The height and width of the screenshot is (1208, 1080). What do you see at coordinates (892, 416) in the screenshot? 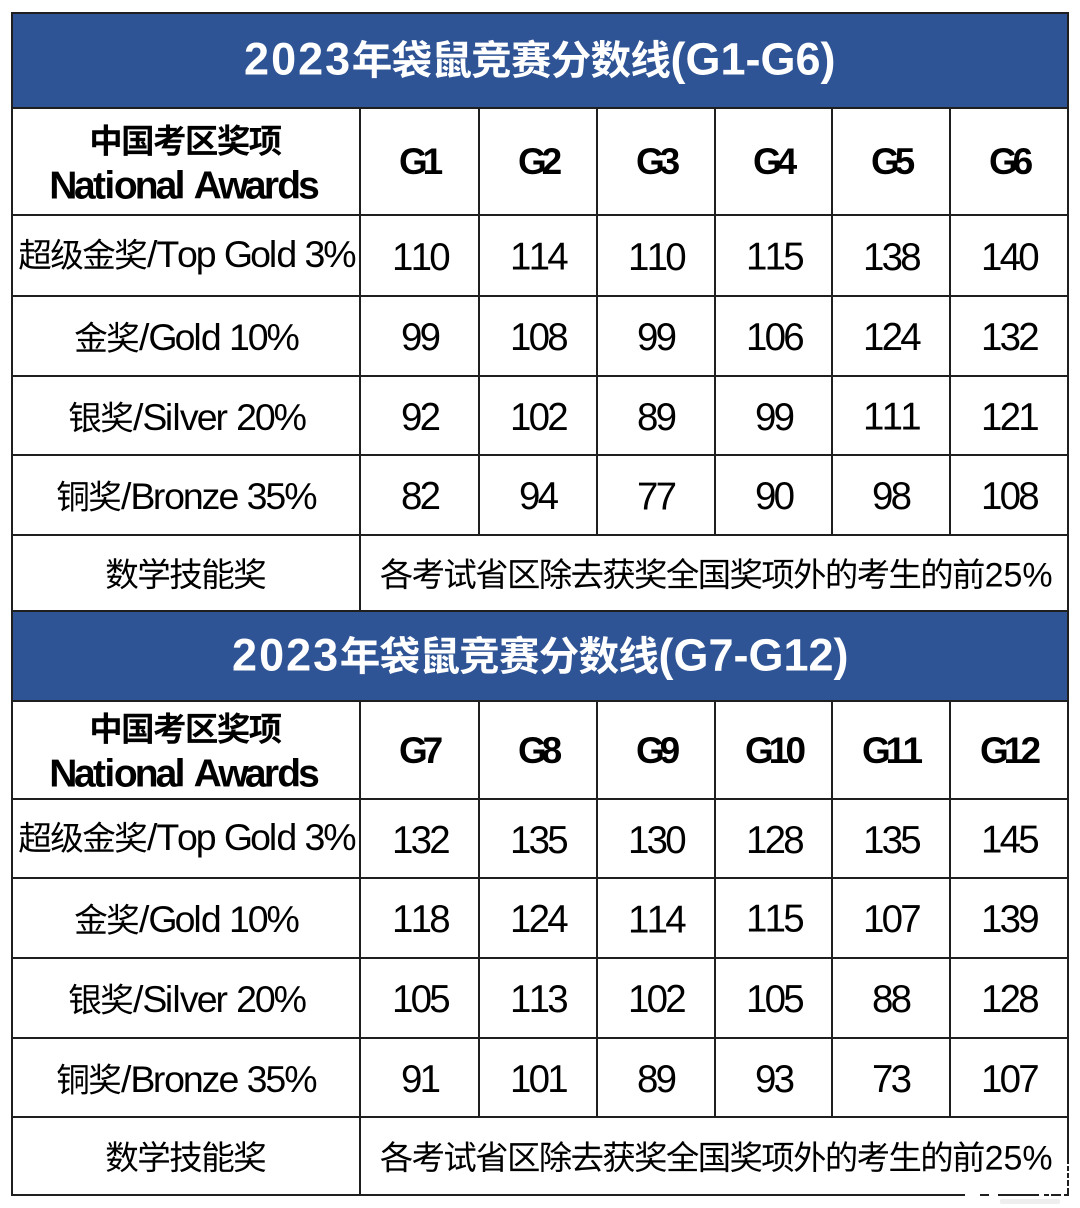
I see `svg-text: 111` at bounding box center [892, 416].